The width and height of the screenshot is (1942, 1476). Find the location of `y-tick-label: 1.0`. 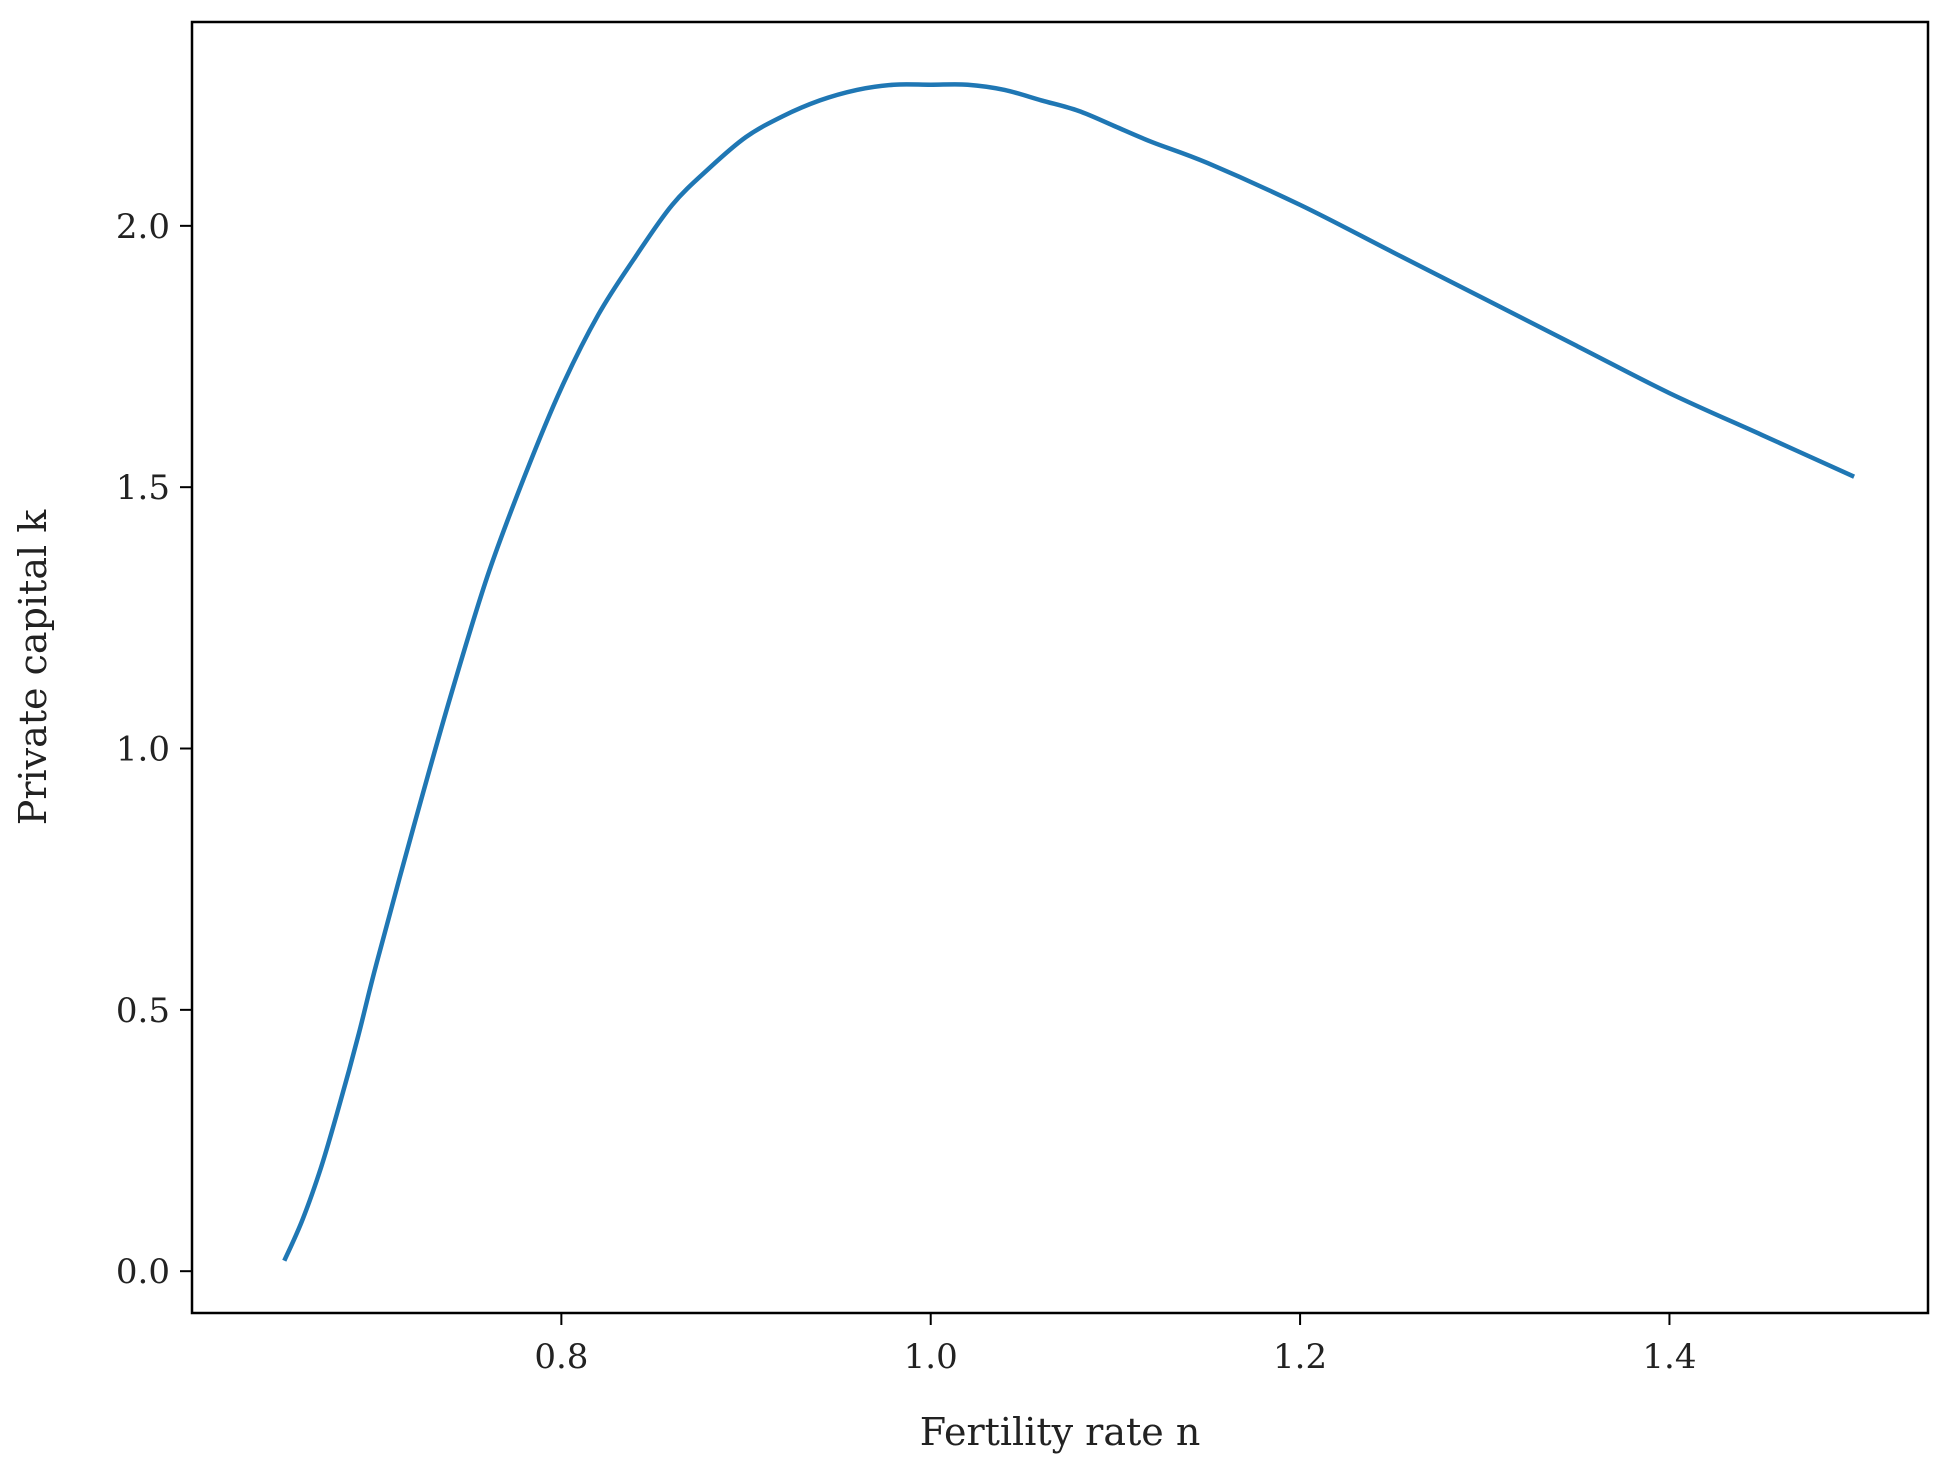

y-tick-label: 1.0 is located at coordinates (143, 750).